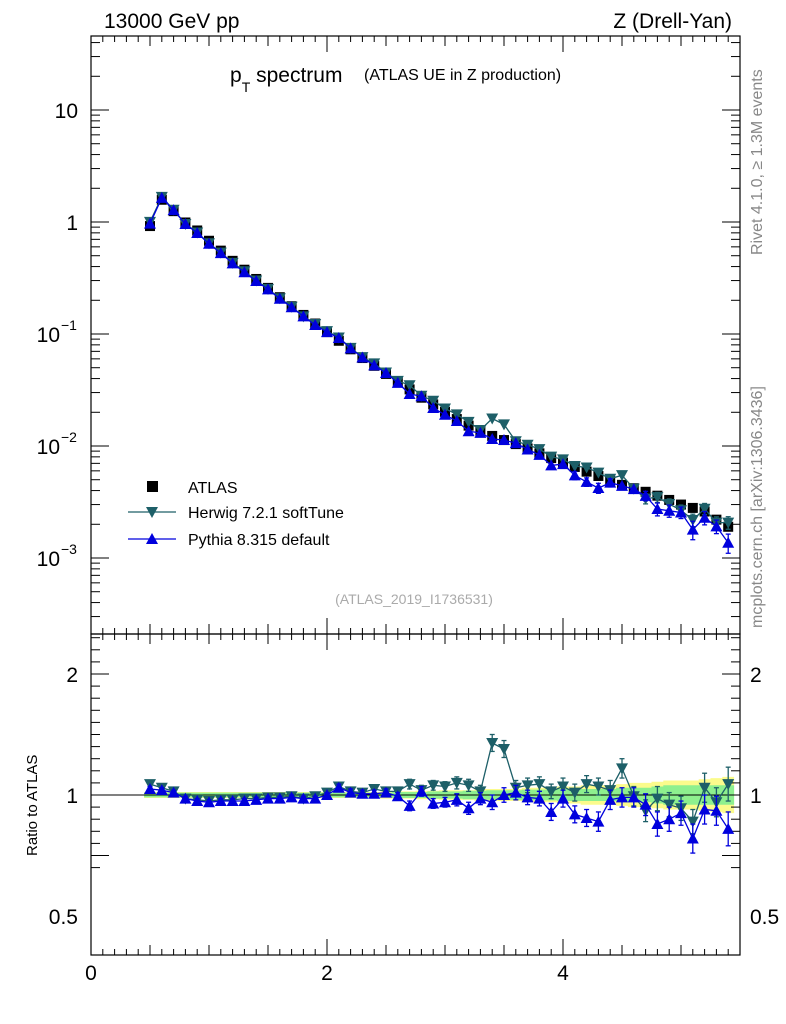 Image resolution: width=786 pixels, height=1024 pixels. What do you see at coordinates (757, 507) in the screenshot?
I see `mcplots-label: mcplots.cern.ch [arXiv:1306.3436]` at bounding box center [757, 507].